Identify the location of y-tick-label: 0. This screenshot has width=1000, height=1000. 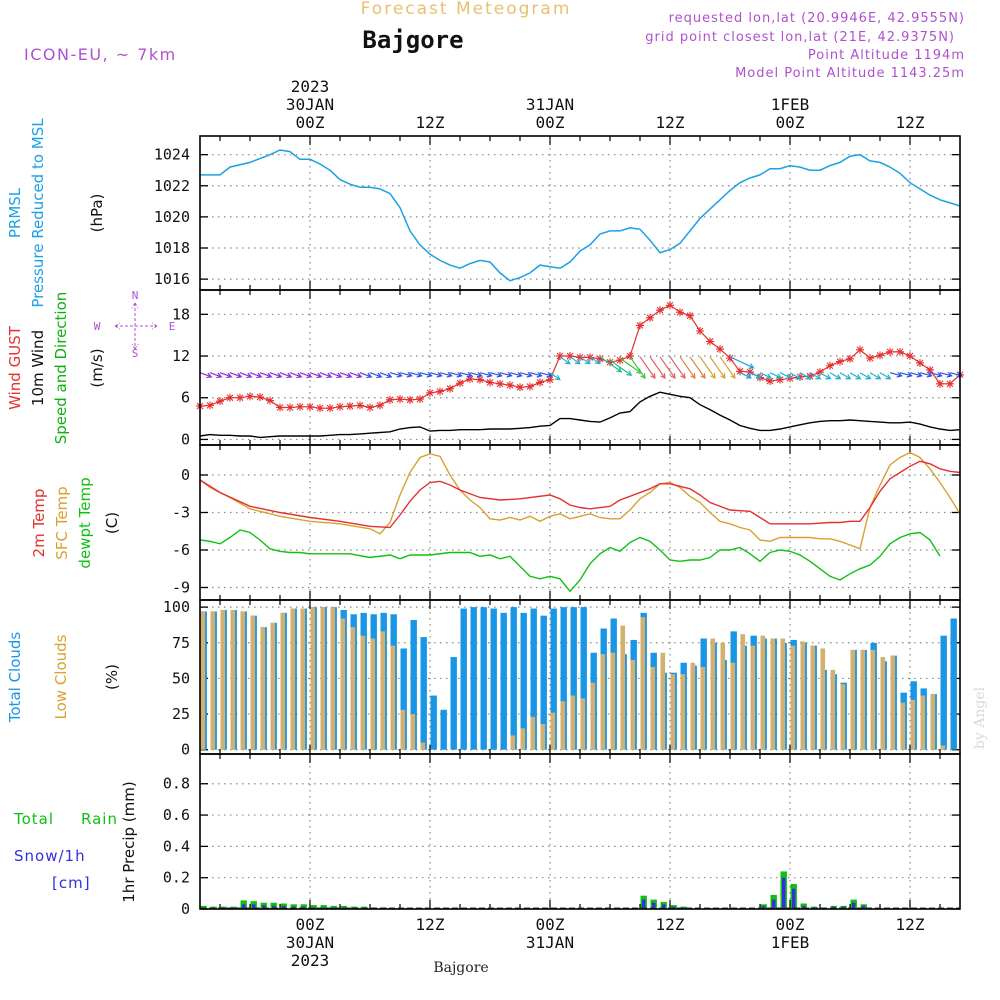
(185, 475).